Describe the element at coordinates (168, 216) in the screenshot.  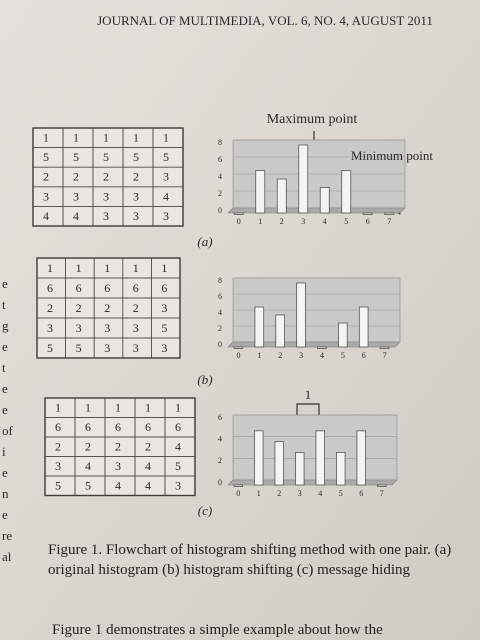
I see `grid-cell` at that location.